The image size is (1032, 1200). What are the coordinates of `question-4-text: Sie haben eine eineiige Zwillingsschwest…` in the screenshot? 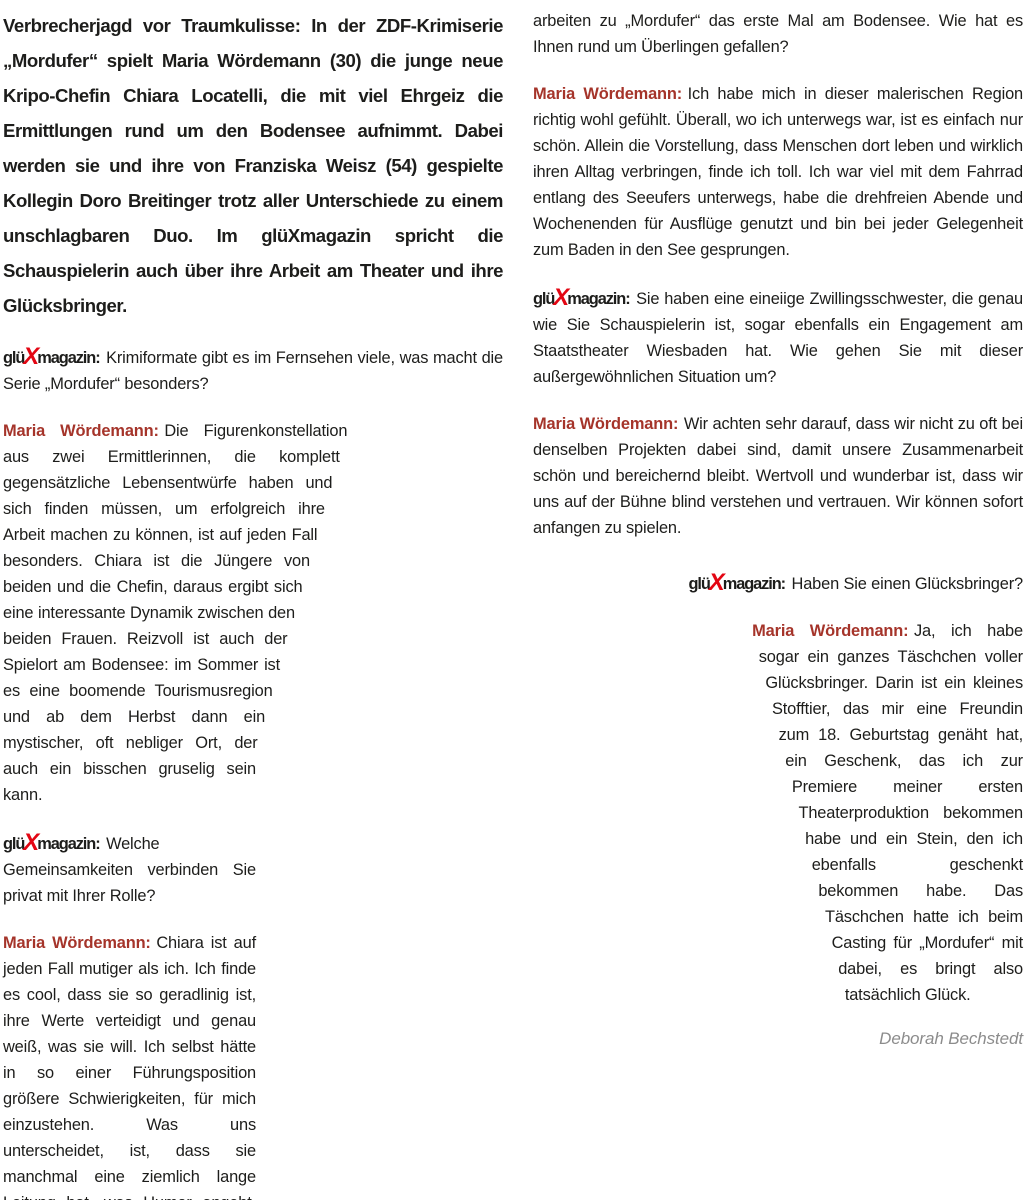 It's located at (778, 338).